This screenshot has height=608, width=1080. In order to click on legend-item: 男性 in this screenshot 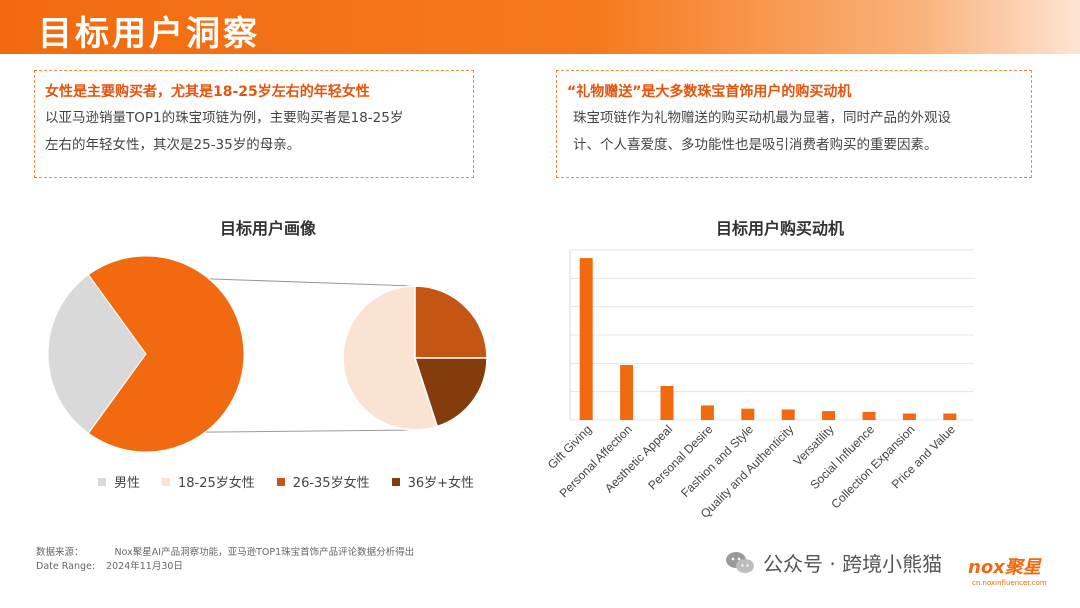, I will do `click(119, 481)`.